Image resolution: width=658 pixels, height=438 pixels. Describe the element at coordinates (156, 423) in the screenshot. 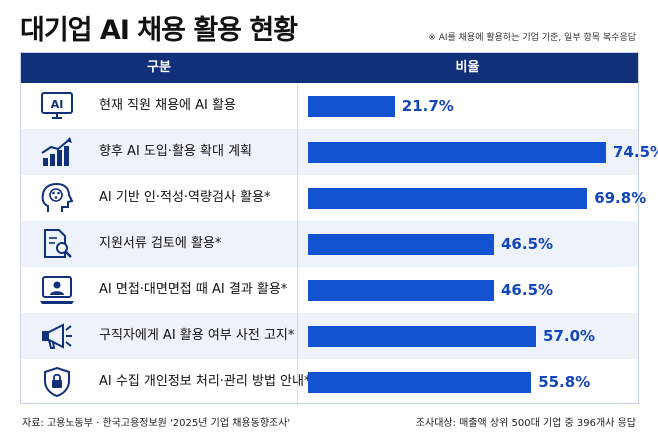

I see `source-note: 자료: 고용노동부 · 한국고용정보원 '2025년 기업 채용동향조사'` at that location.